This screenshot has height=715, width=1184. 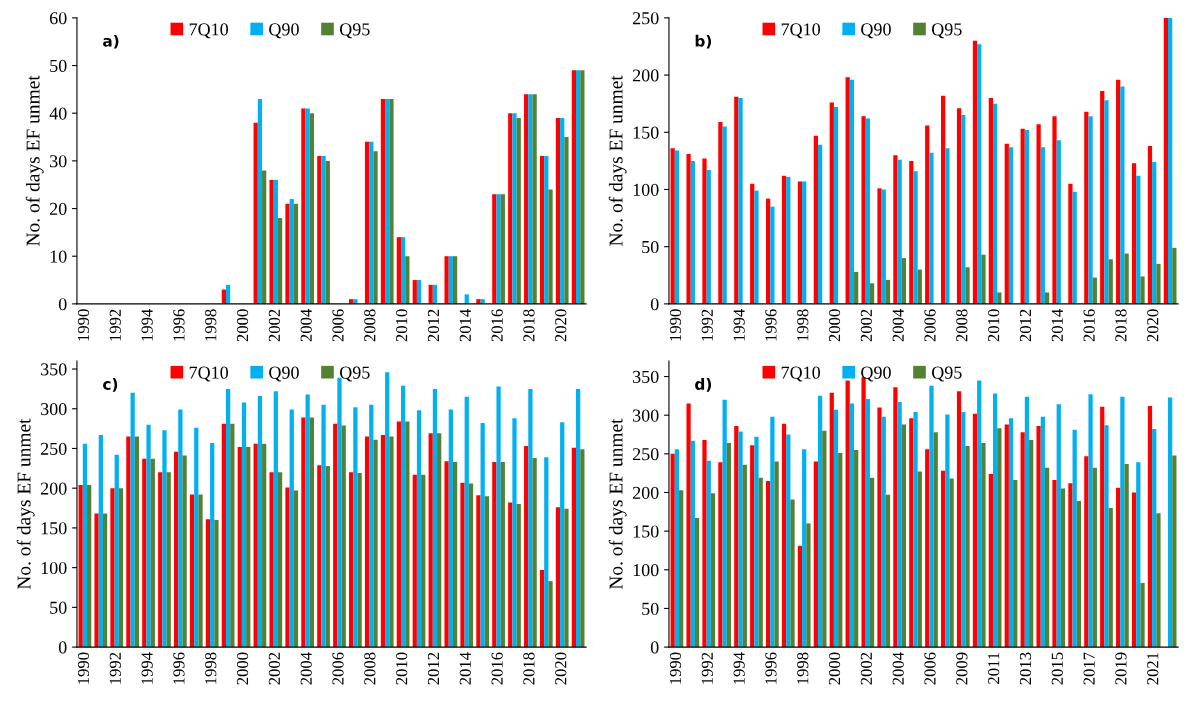 What do you see at coordinates (433, 325) in the screenshot?
I see `x-tick-label: 2012` at bounding box center [433, 325].